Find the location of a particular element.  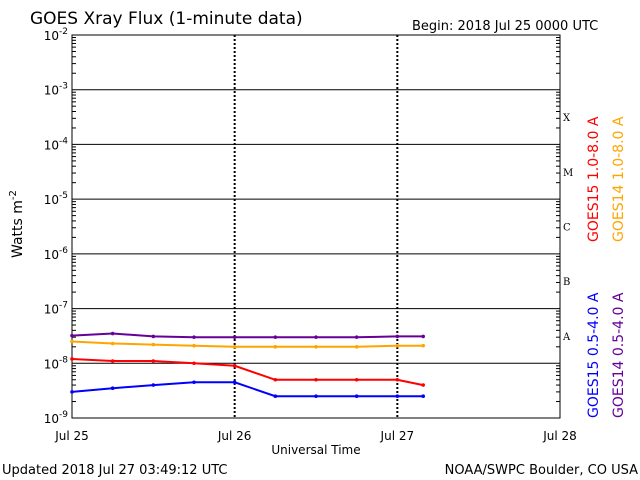

y-tick-label: 10⁻⁴ is located at coordinates (56, 144).